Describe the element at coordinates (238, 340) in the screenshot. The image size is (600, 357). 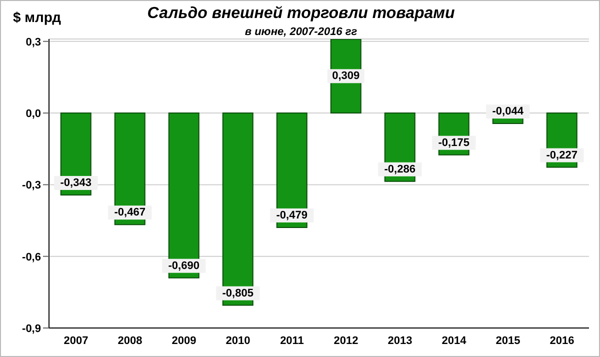
I see `x-tick-label: 2010` at that location.